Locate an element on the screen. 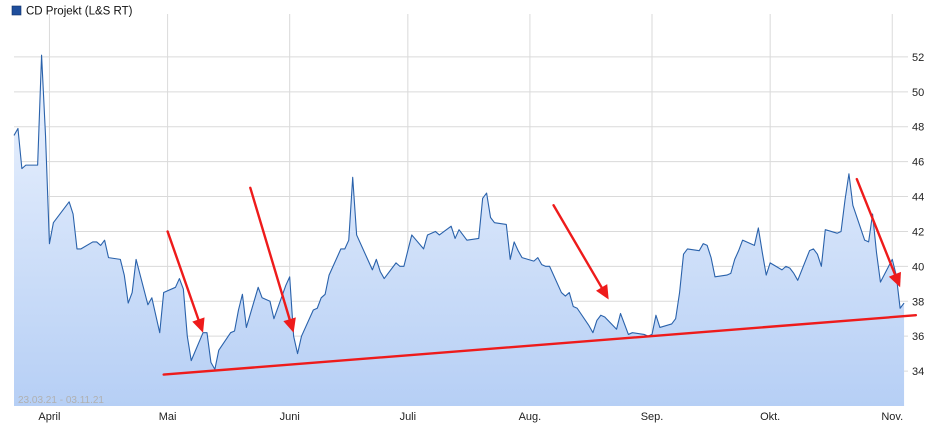 This screenshot has width=949, height=432. y-tick-label-38: 38 is located at coordinates (918, 302).